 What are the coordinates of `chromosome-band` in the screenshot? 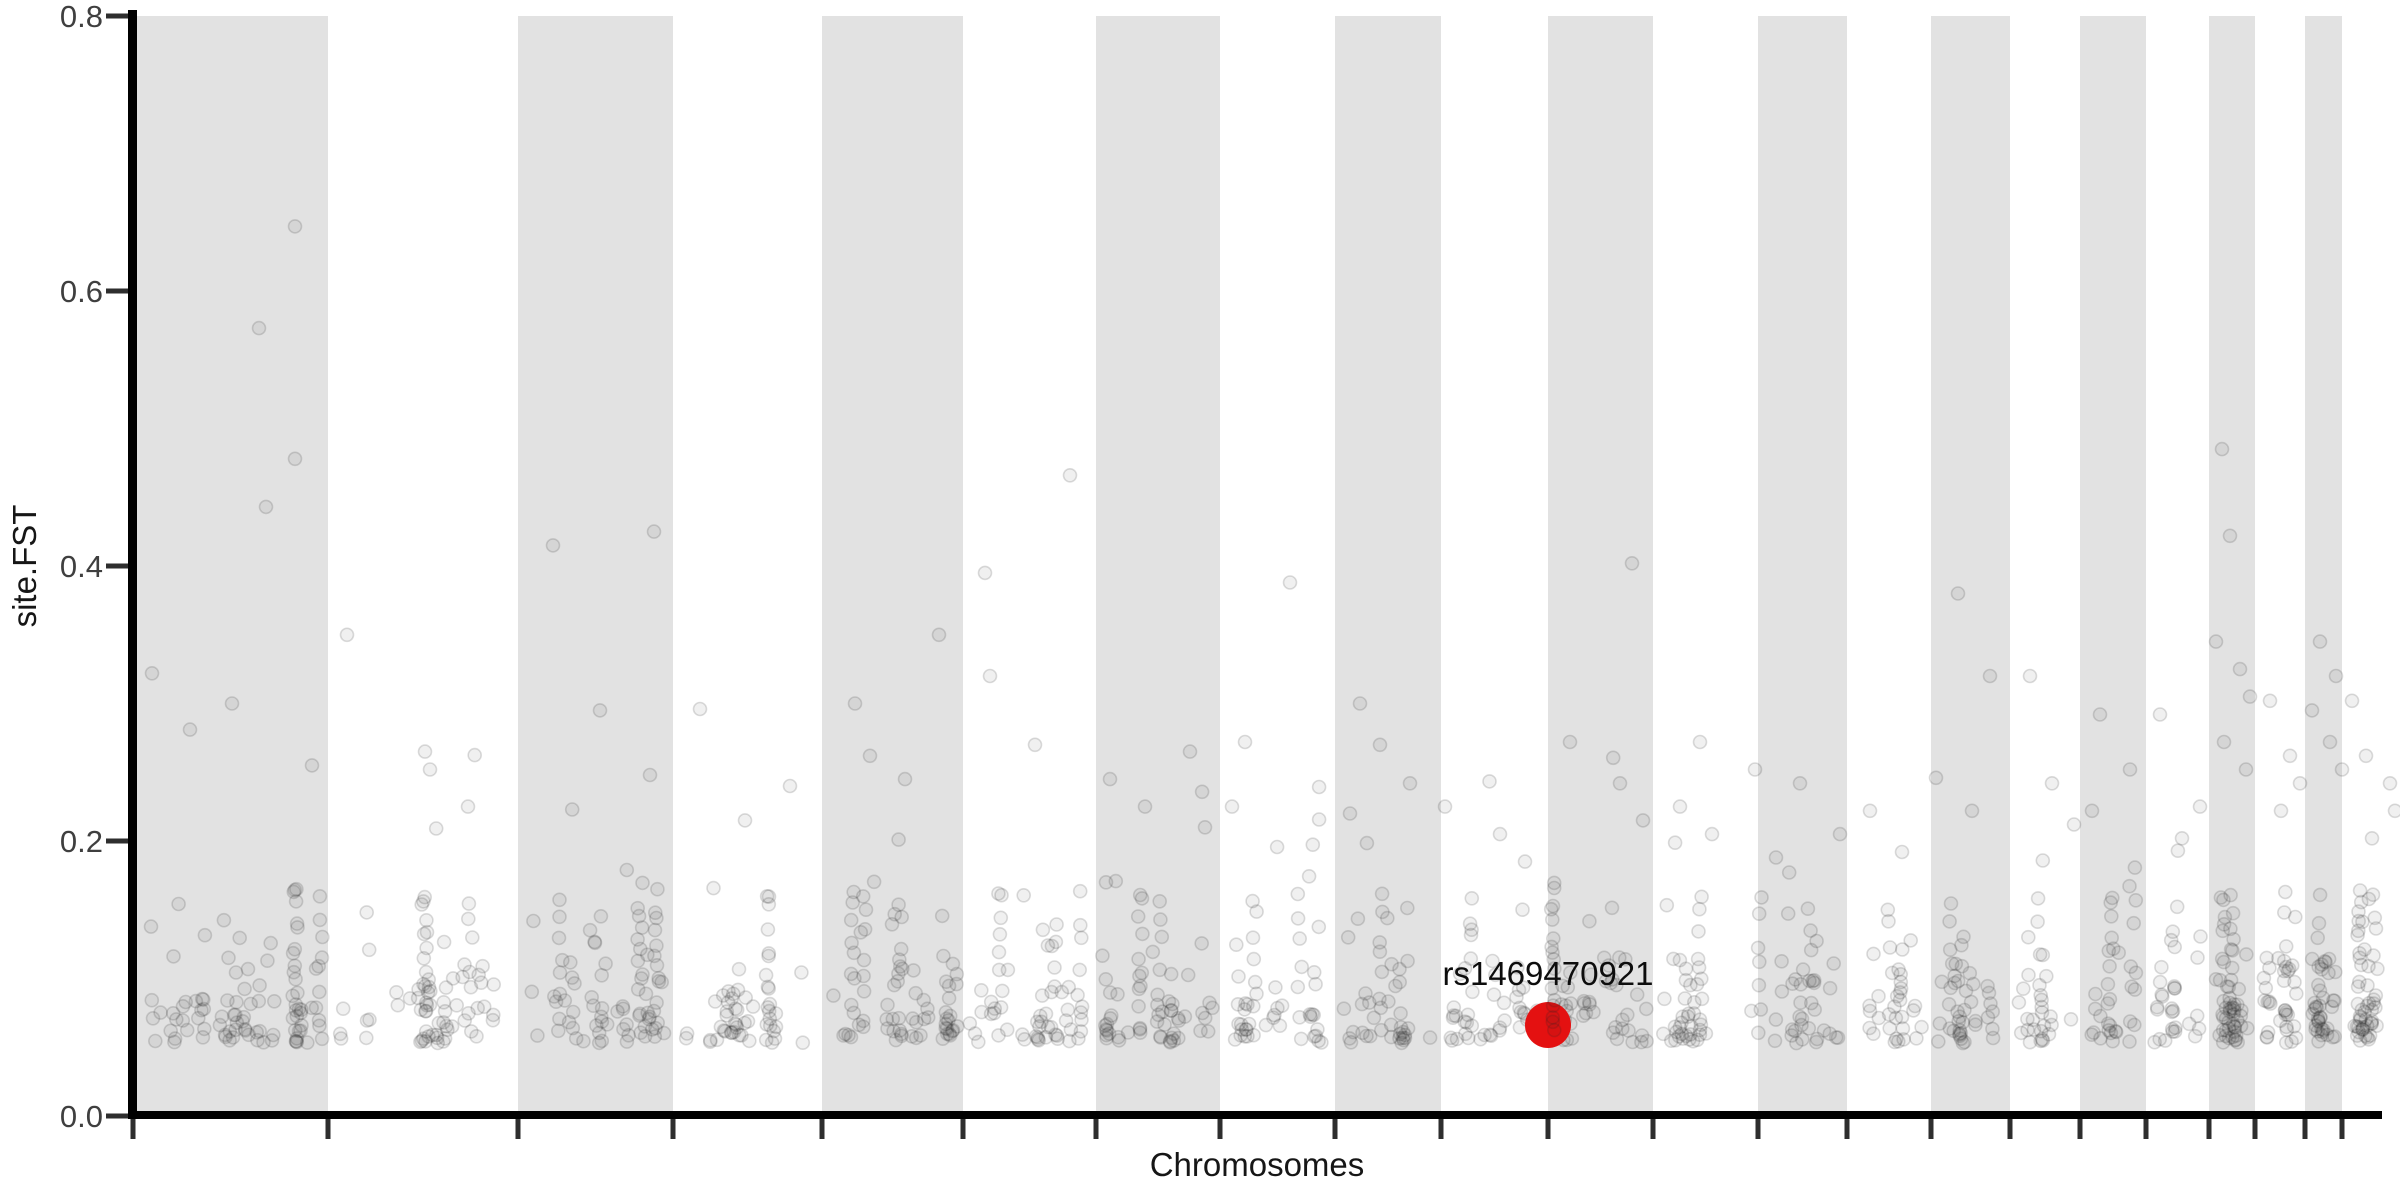 It's located at (1802, 564).